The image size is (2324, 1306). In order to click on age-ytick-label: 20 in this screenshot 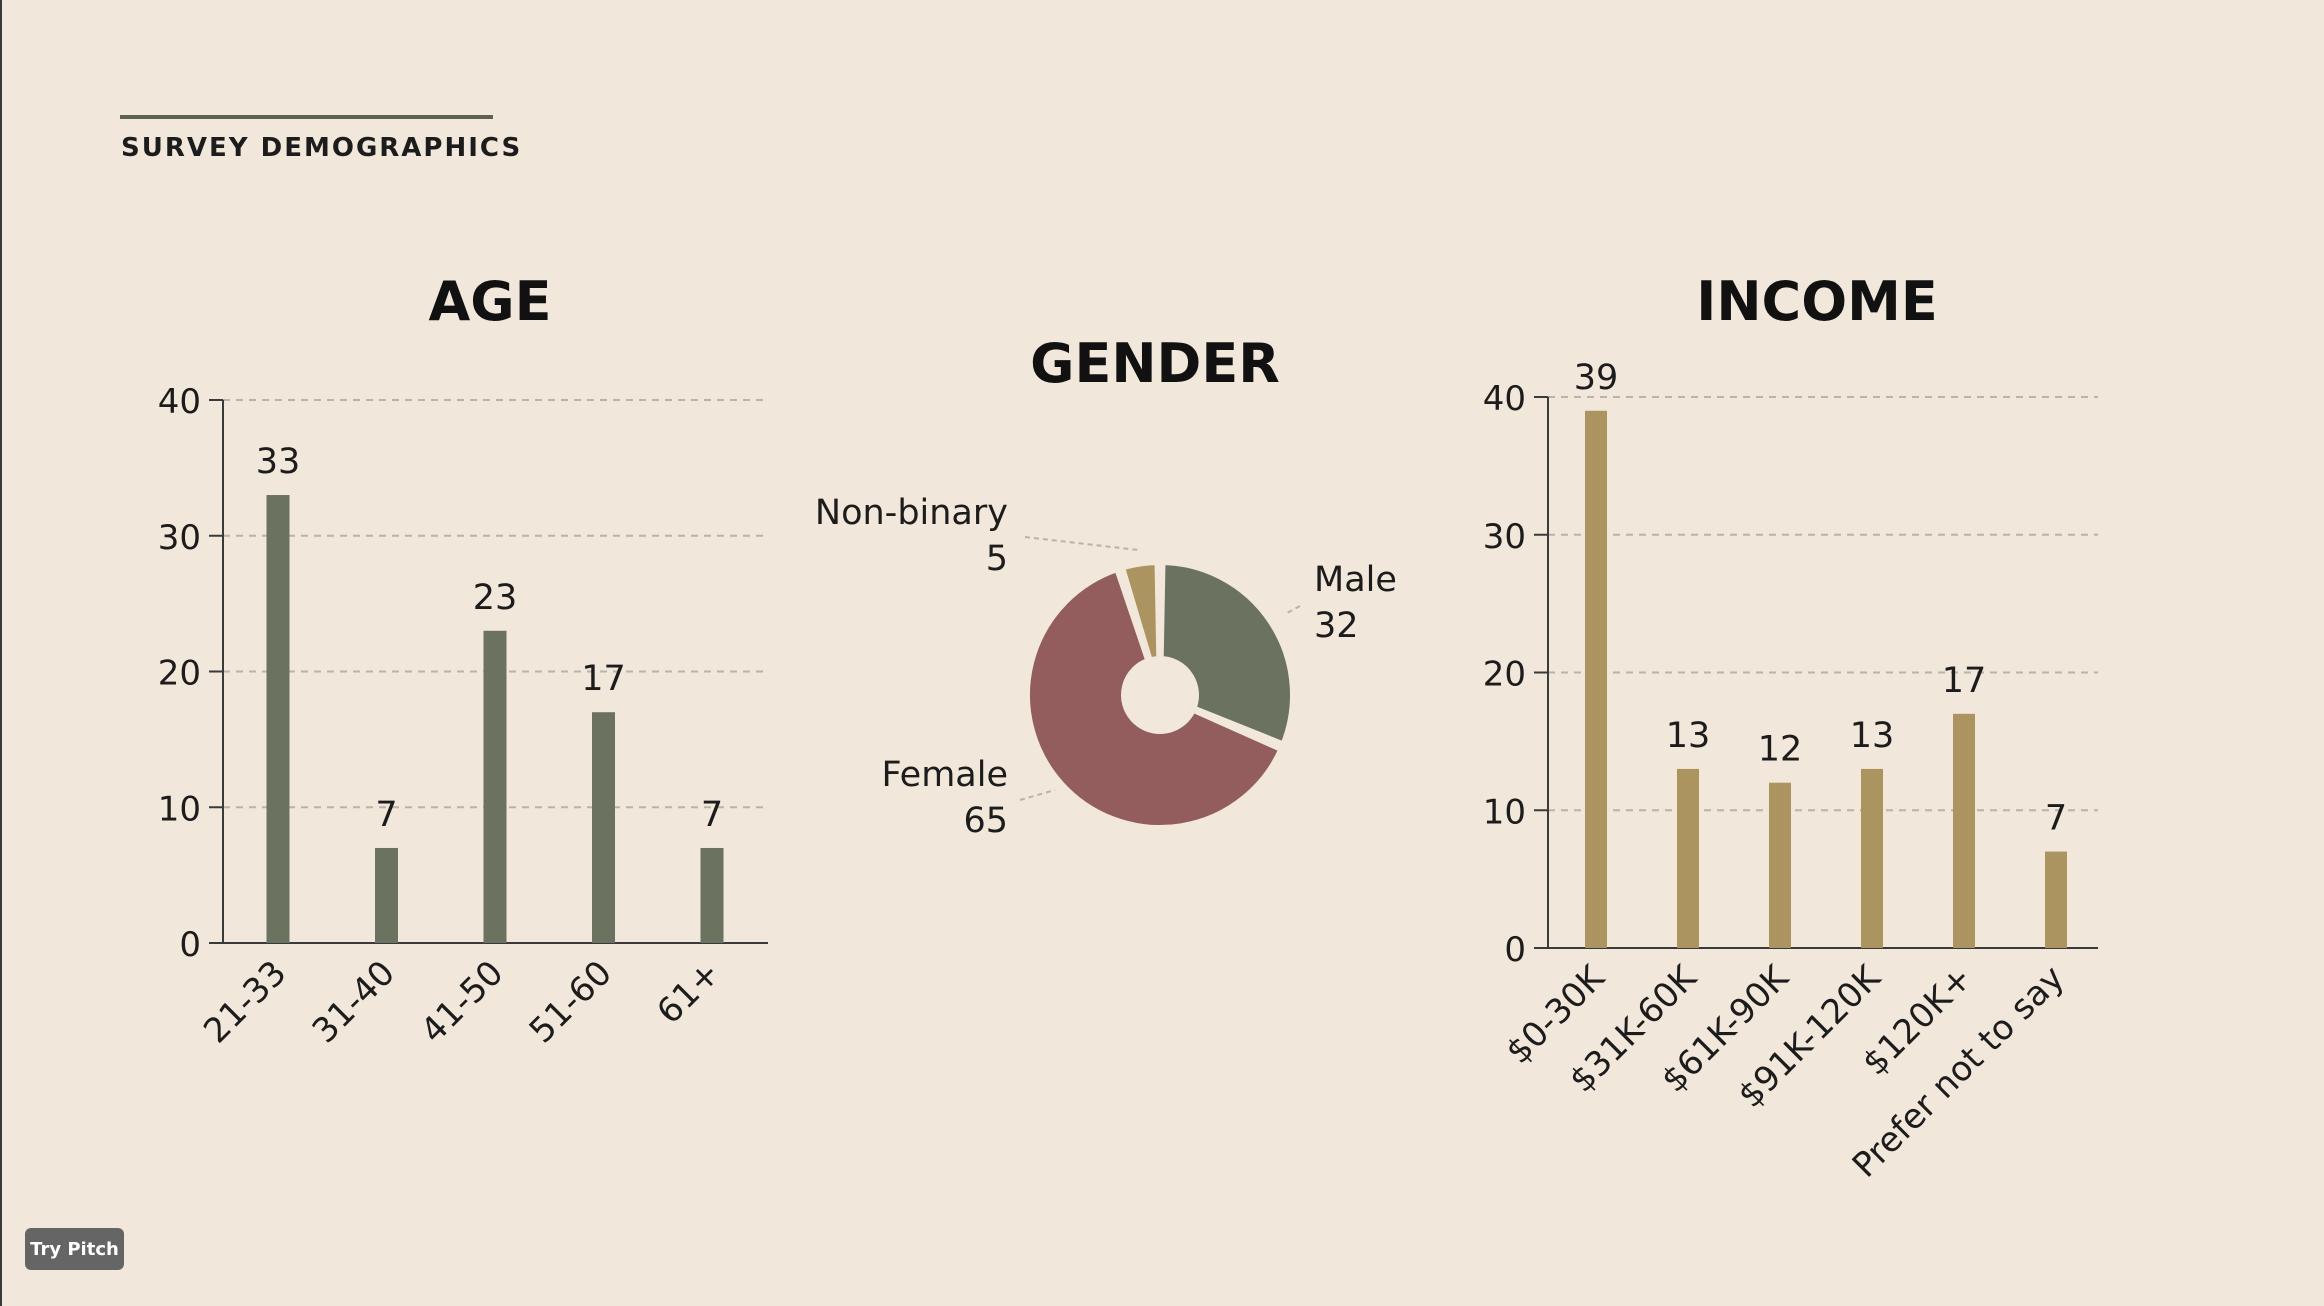, I will do `click(179, 674)`.